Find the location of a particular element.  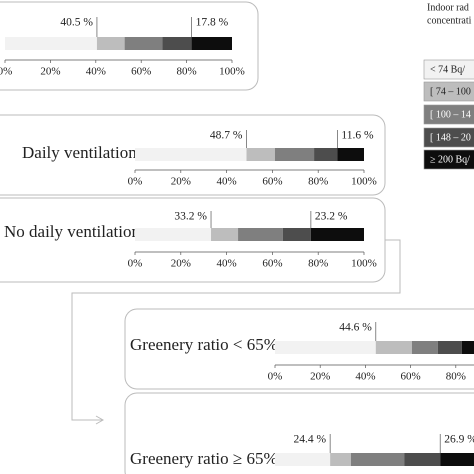

value-label: 11.6 % is located at coordinates (357, 136).